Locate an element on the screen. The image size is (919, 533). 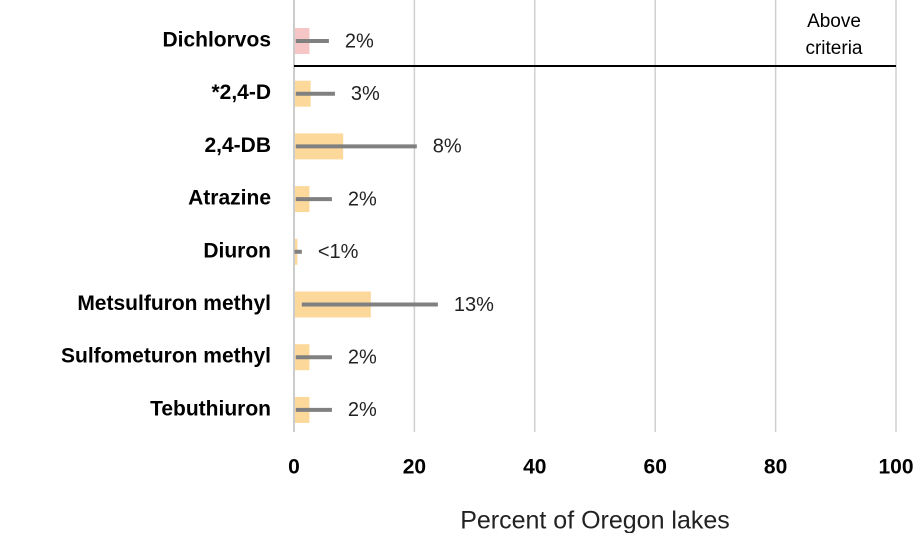
x-tick-label: 100 is located at coordinates (895, 467).